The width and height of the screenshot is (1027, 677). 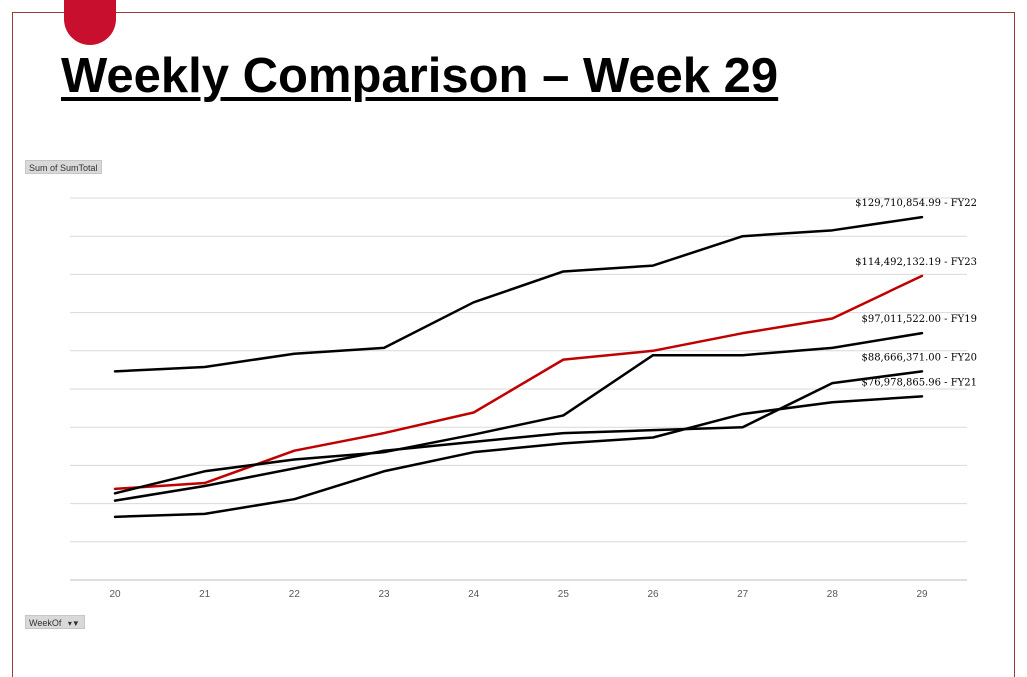 What do you see at coordinates (919, 382) in the screenshot?
I see `data-label-fy21: $76,978,865.96 - FY21` at bounding box center [919, 382].